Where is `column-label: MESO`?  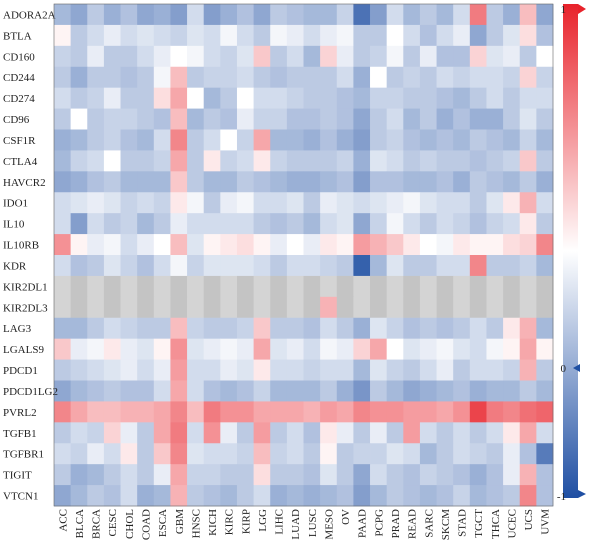
column-label: MESO is located at coordinates (329, 524).